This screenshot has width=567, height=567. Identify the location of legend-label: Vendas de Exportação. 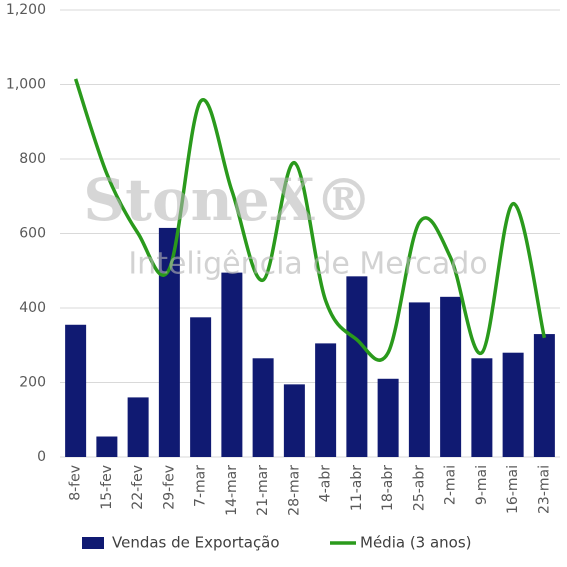
(196, 543).